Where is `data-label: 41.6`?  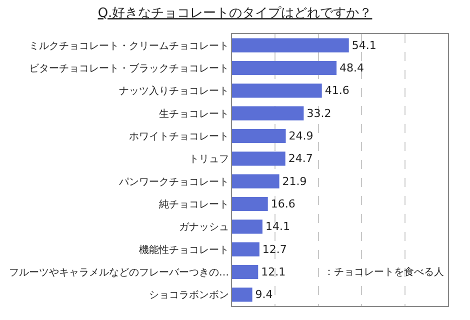 data-label: 41.6 is located at coordinates (337, 91).